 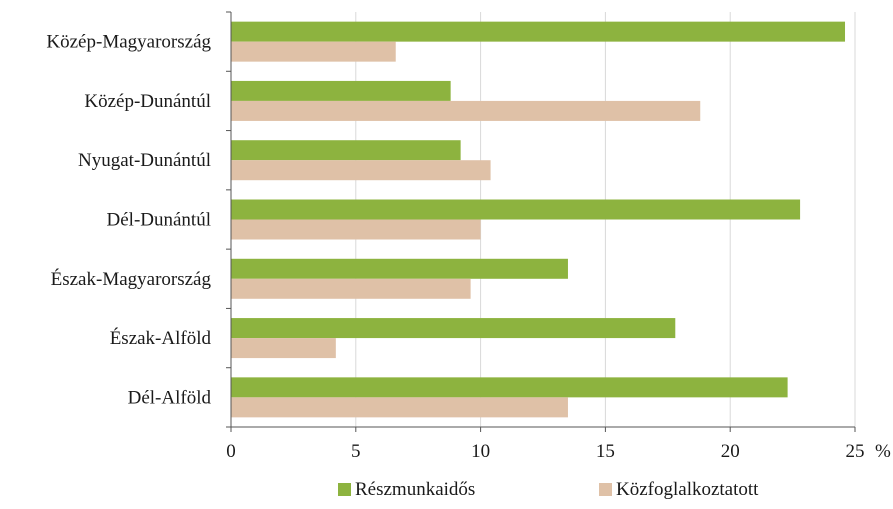 I want to click on category-label: Nyugat-Dunántúl, so click(x=144, y=160).